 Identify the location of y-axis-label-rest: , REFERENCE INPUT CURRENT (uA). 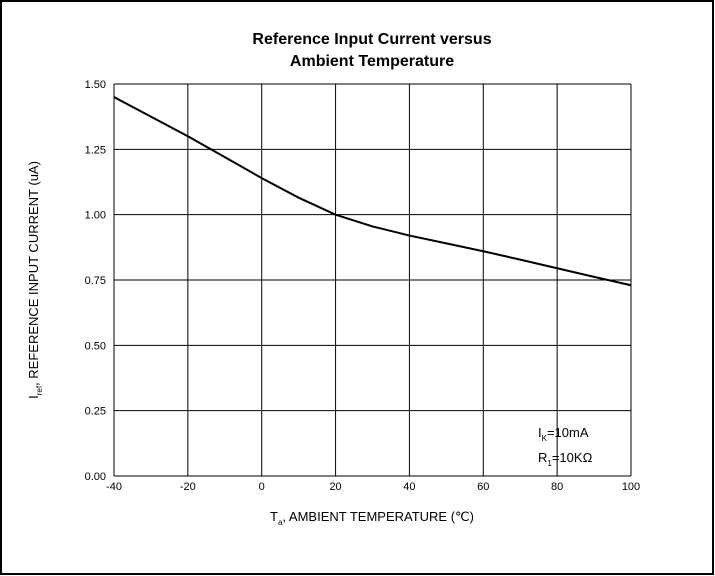
(33, 273).